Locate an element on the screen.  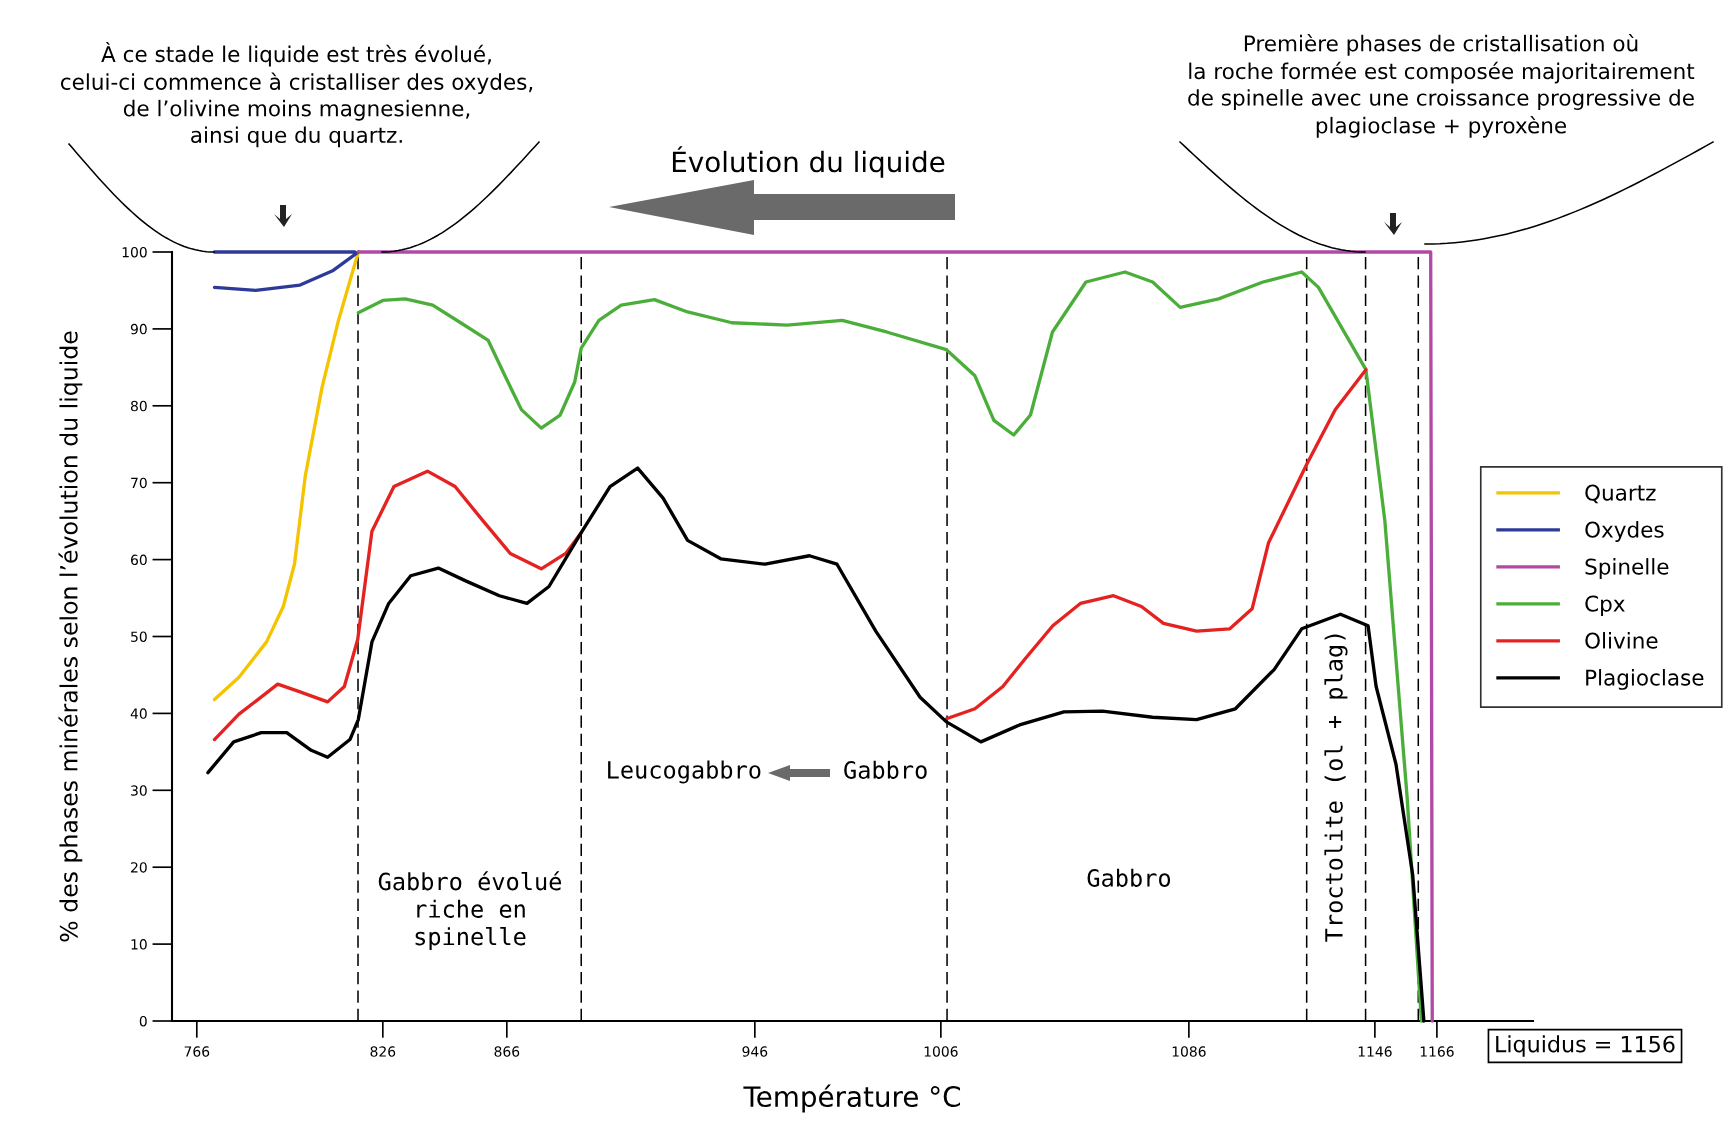
y-tick-label: 30 is located at coordinates (139, 790).